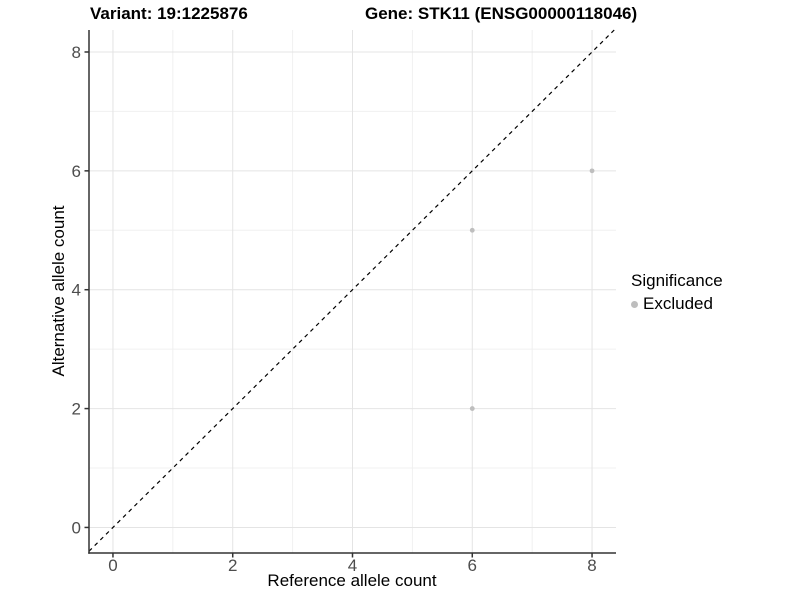  What do you see at coordinates (634, 304) in the screenshot?
I see `excluded-point-swatch-icon` at bounding box center [634, 304].